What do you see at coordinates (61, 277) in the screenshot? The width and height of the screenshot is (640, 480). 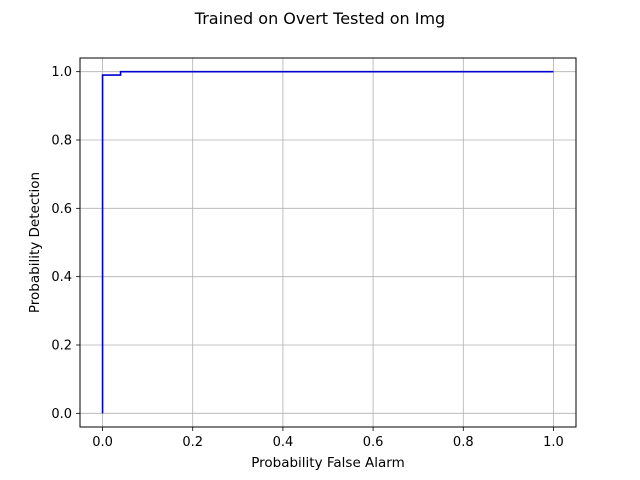 I see `y-tick-label: 0.4` at bounding box center [61, 277].